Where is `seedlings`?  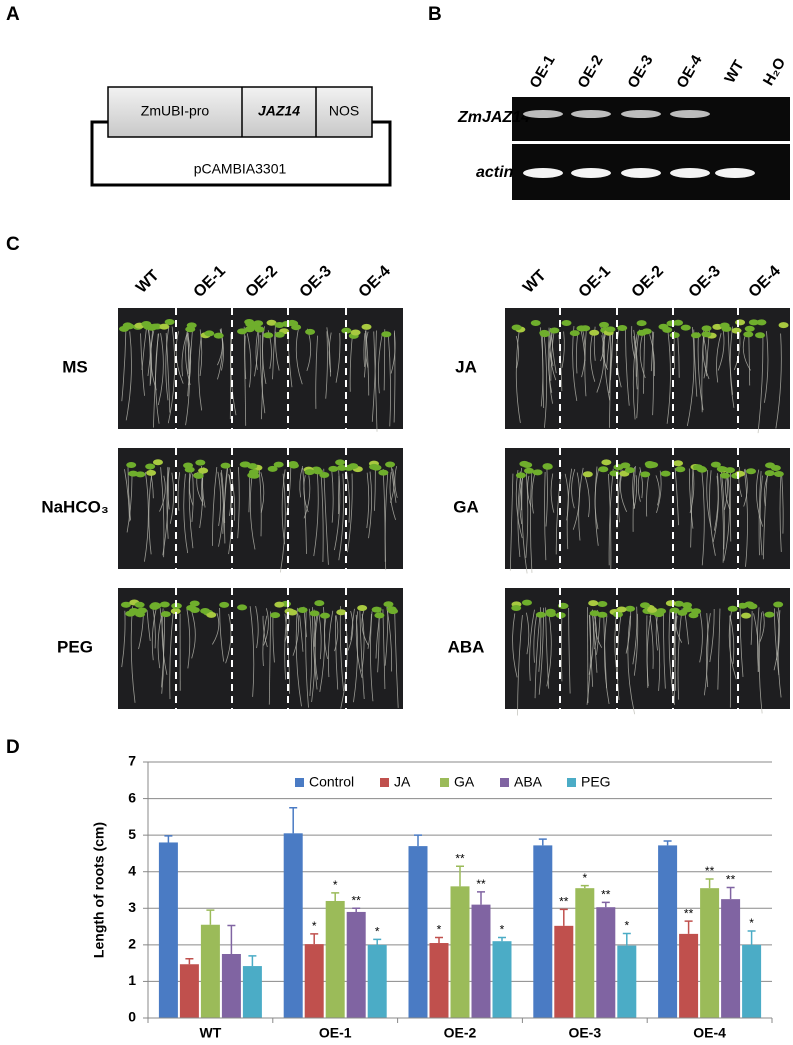
seedlings is located at coordinates (650, 376).